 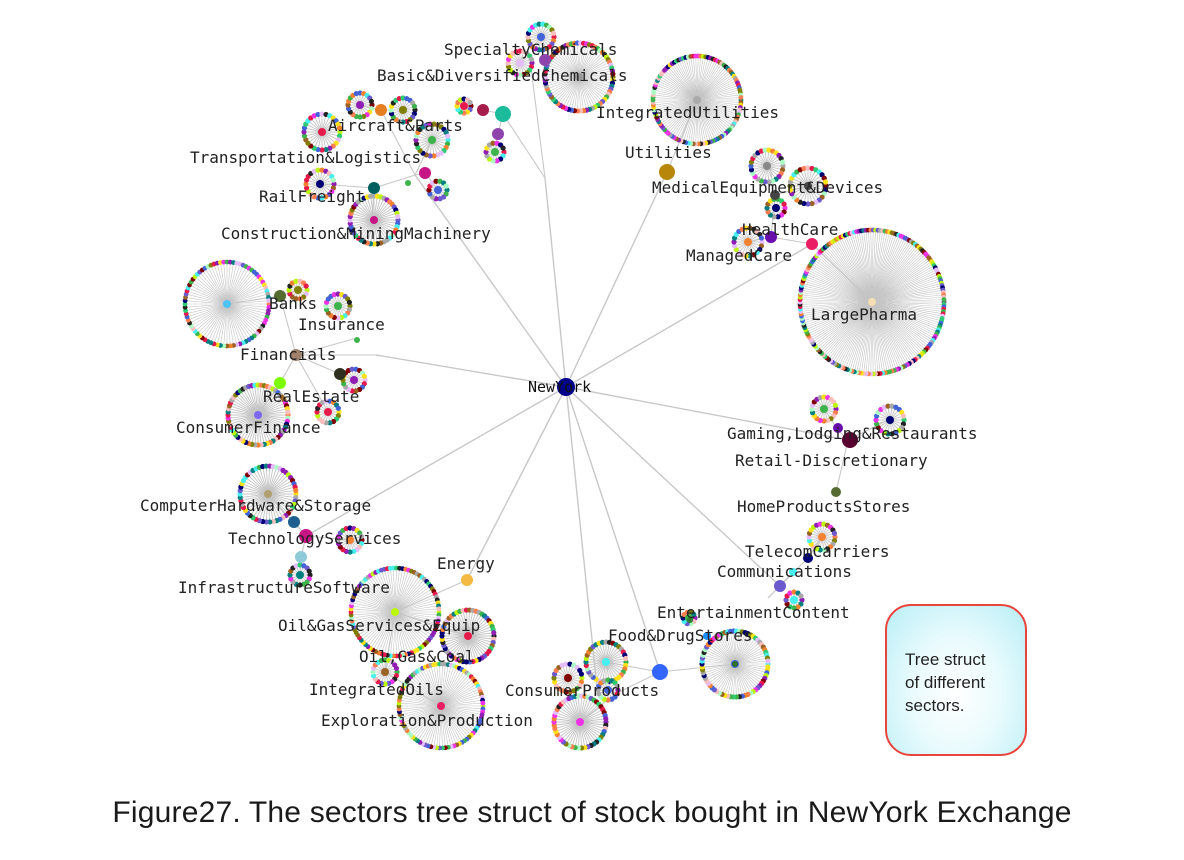 What do you see at coordinates (559, 387) in the screenshot?
I see `root-label: NewYork` at bounding box center [559, 387].